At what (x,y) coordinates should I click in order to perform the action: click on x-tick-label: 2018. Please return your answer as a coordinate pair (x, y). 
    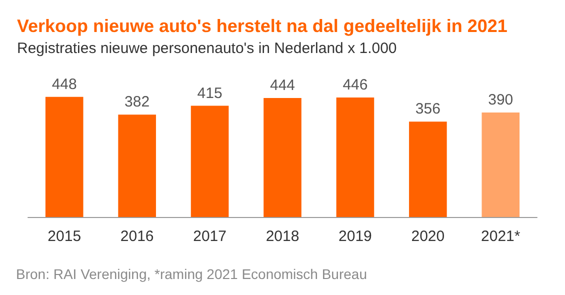
    Looking at the image, I should click on (283, 236).